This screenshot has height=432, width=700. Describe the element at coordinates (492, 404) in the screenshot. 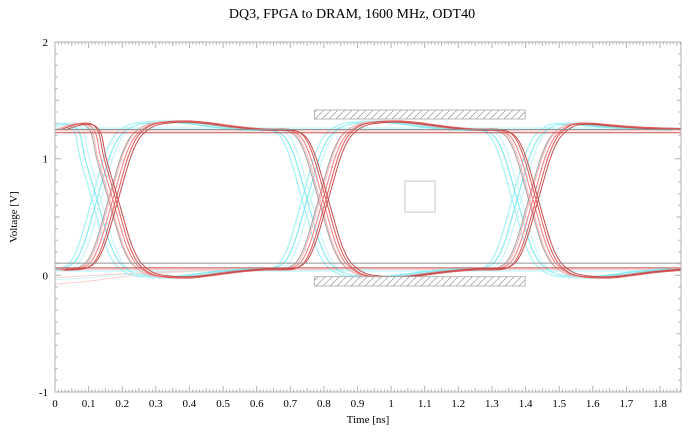

I see `x-tick-label: 1.3` at that location.